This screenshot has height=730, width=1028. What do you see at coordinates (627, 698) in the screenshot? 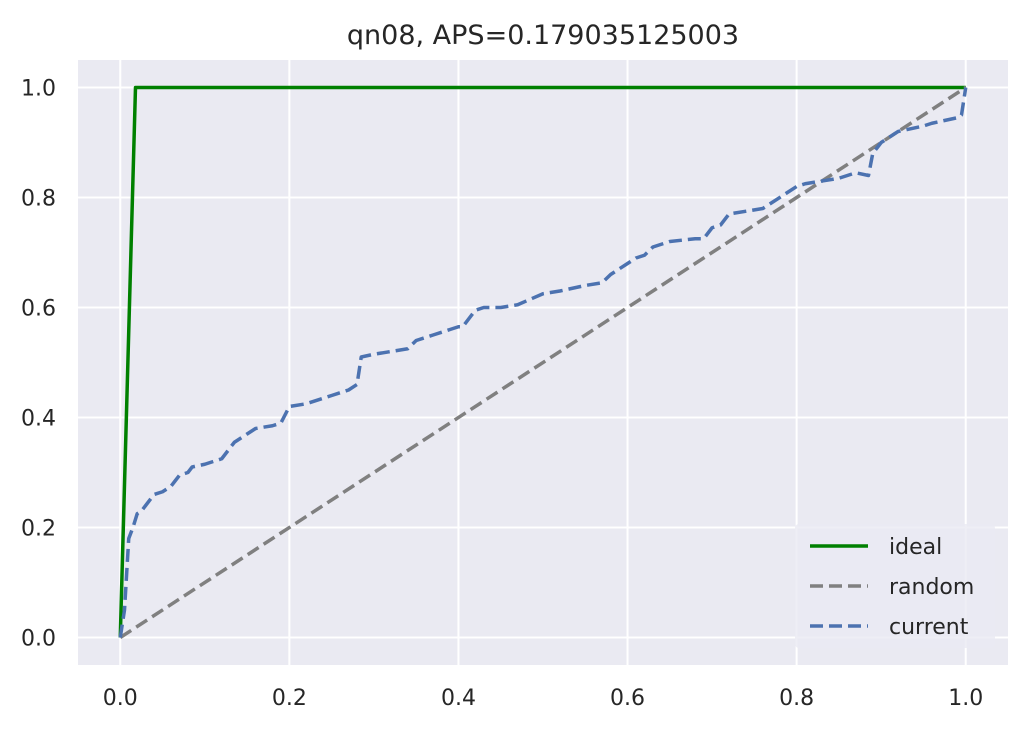
I see `x-tick-label: 0.6` at bounding box center [627, 698].